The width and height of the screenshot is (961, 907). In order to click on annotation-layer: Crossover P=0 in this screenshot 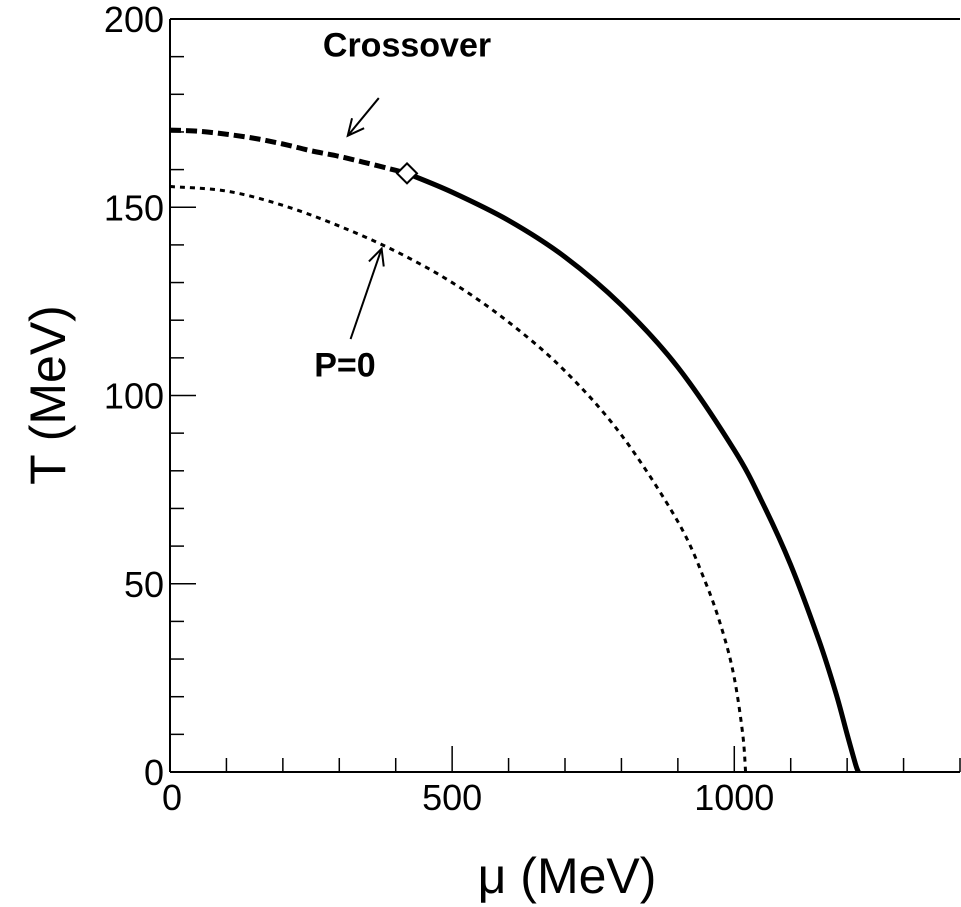, I will do `click(402, 206)`.